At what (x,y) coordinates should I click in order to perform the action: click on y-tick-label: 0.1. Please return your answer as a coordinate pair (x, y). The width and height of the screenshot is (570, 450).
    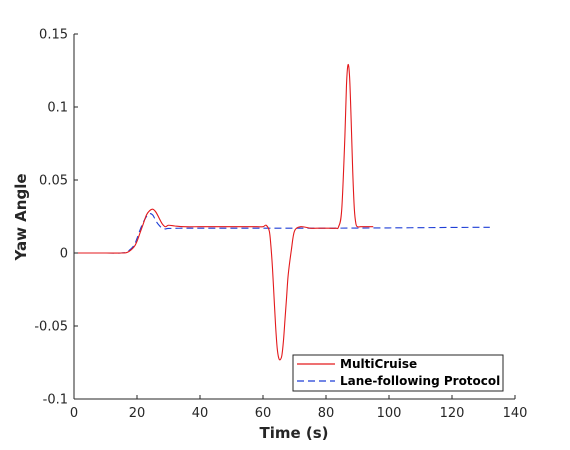
    Looking at the image, I should click on (57, 108).